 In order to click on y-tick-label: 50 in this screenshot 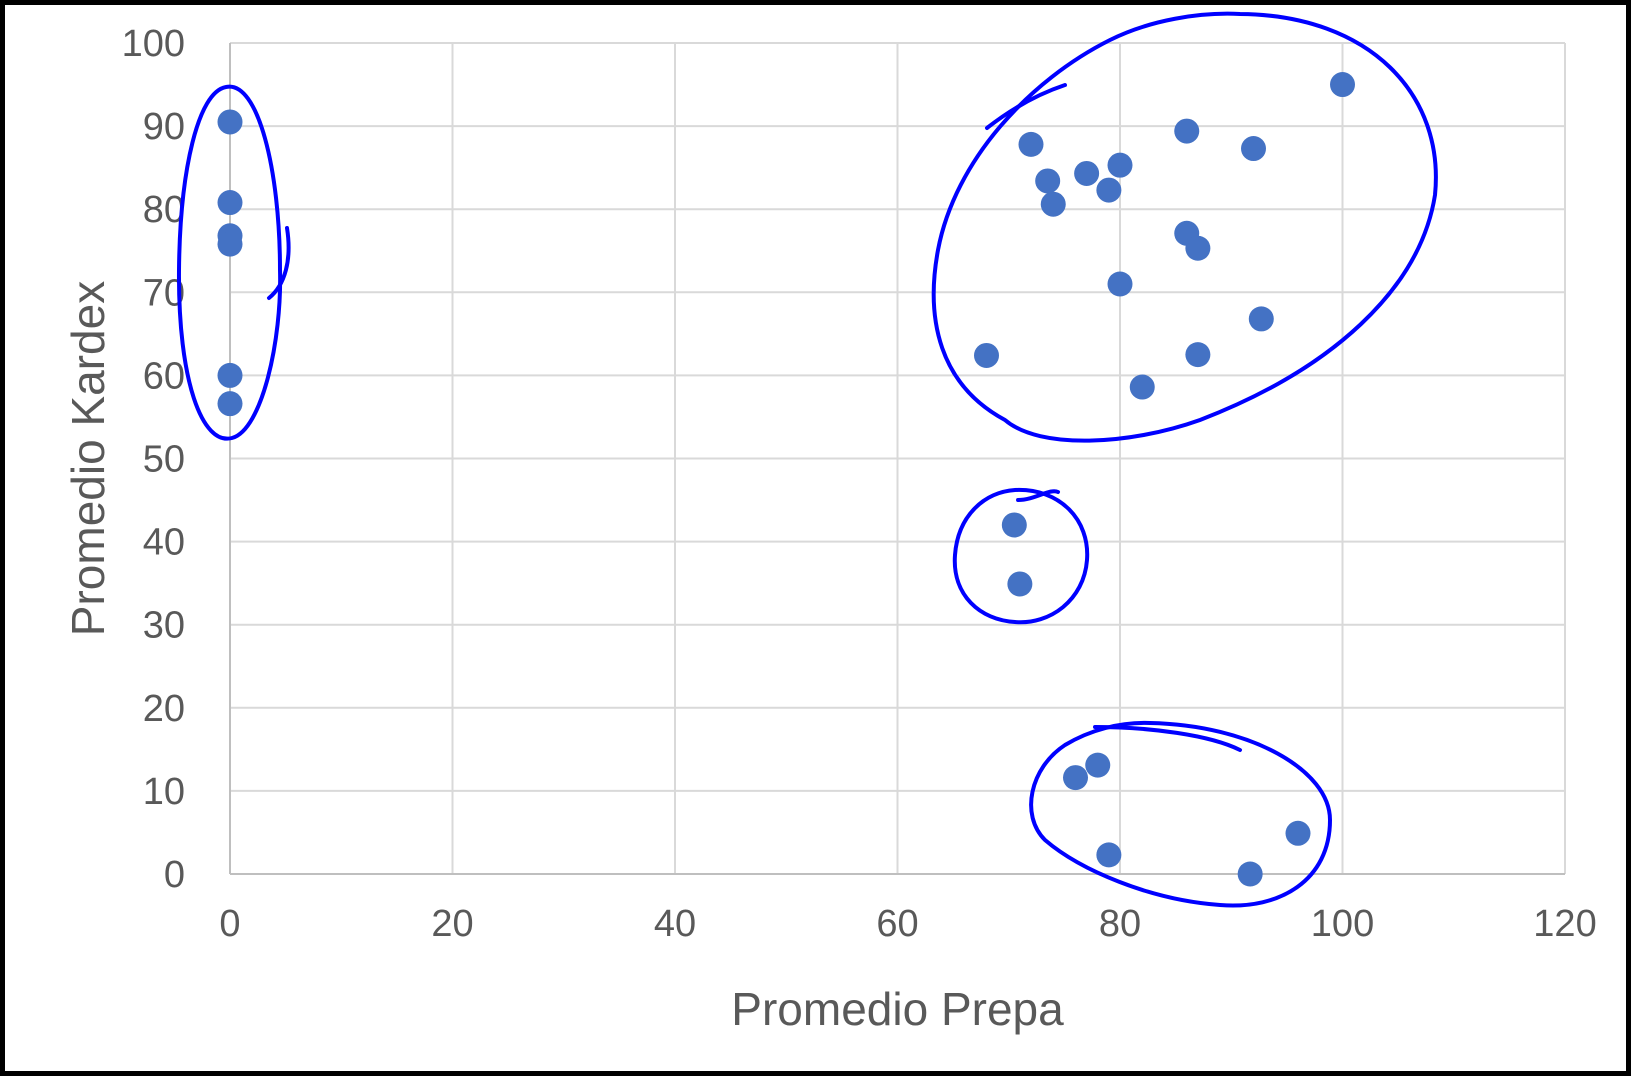, I will do `click(164, 460)`.